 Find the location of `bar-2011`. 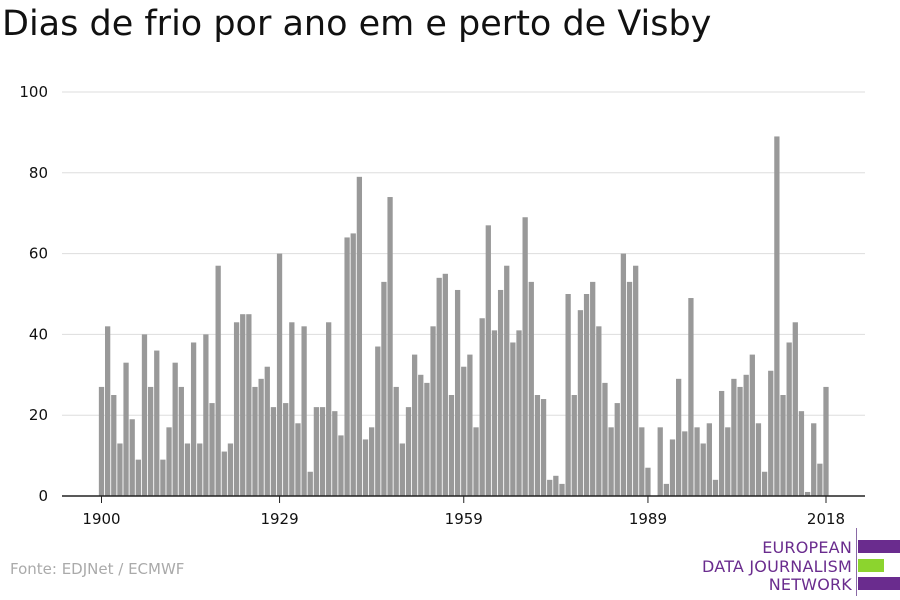

bar-2011 is located at coordinates (783, 445).